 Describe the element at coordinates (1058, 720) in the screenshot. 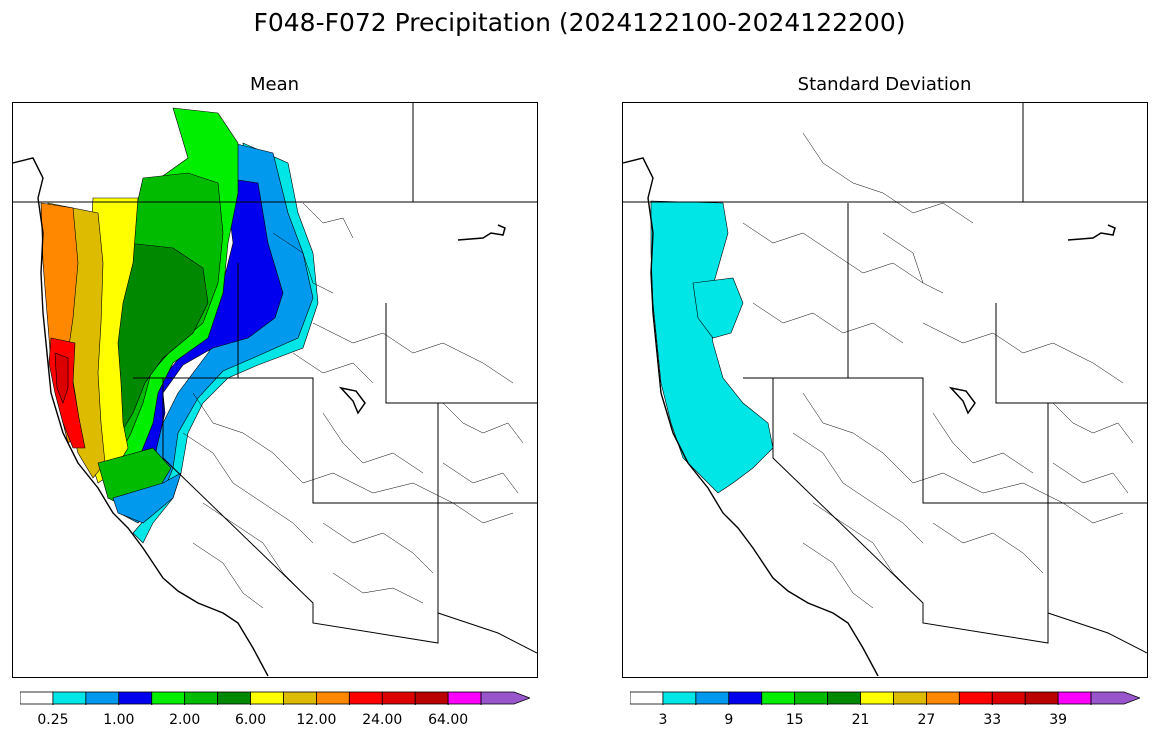

I see `stddev-tick-label: 39` at that location.